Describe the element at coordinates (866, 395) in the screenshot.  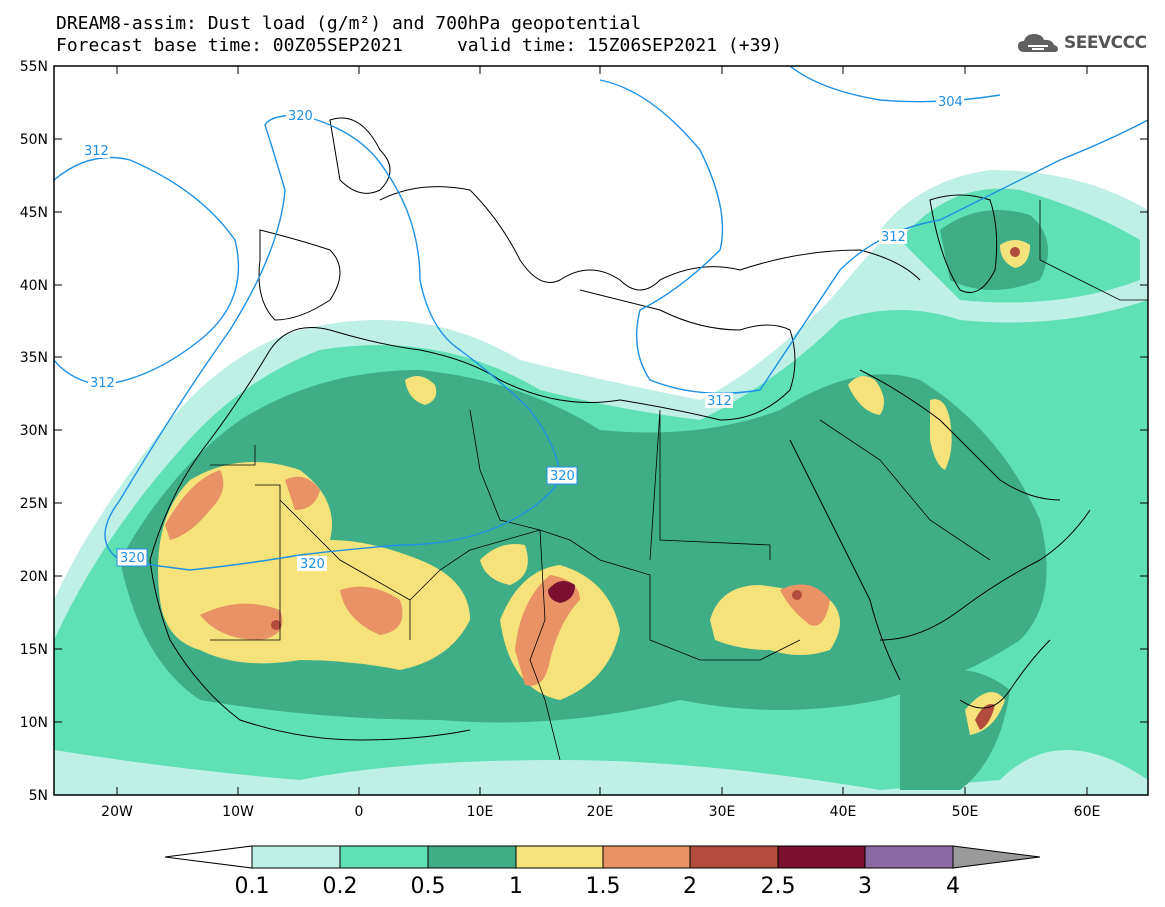
I see `dust-region-yellow-iraq` at that location.